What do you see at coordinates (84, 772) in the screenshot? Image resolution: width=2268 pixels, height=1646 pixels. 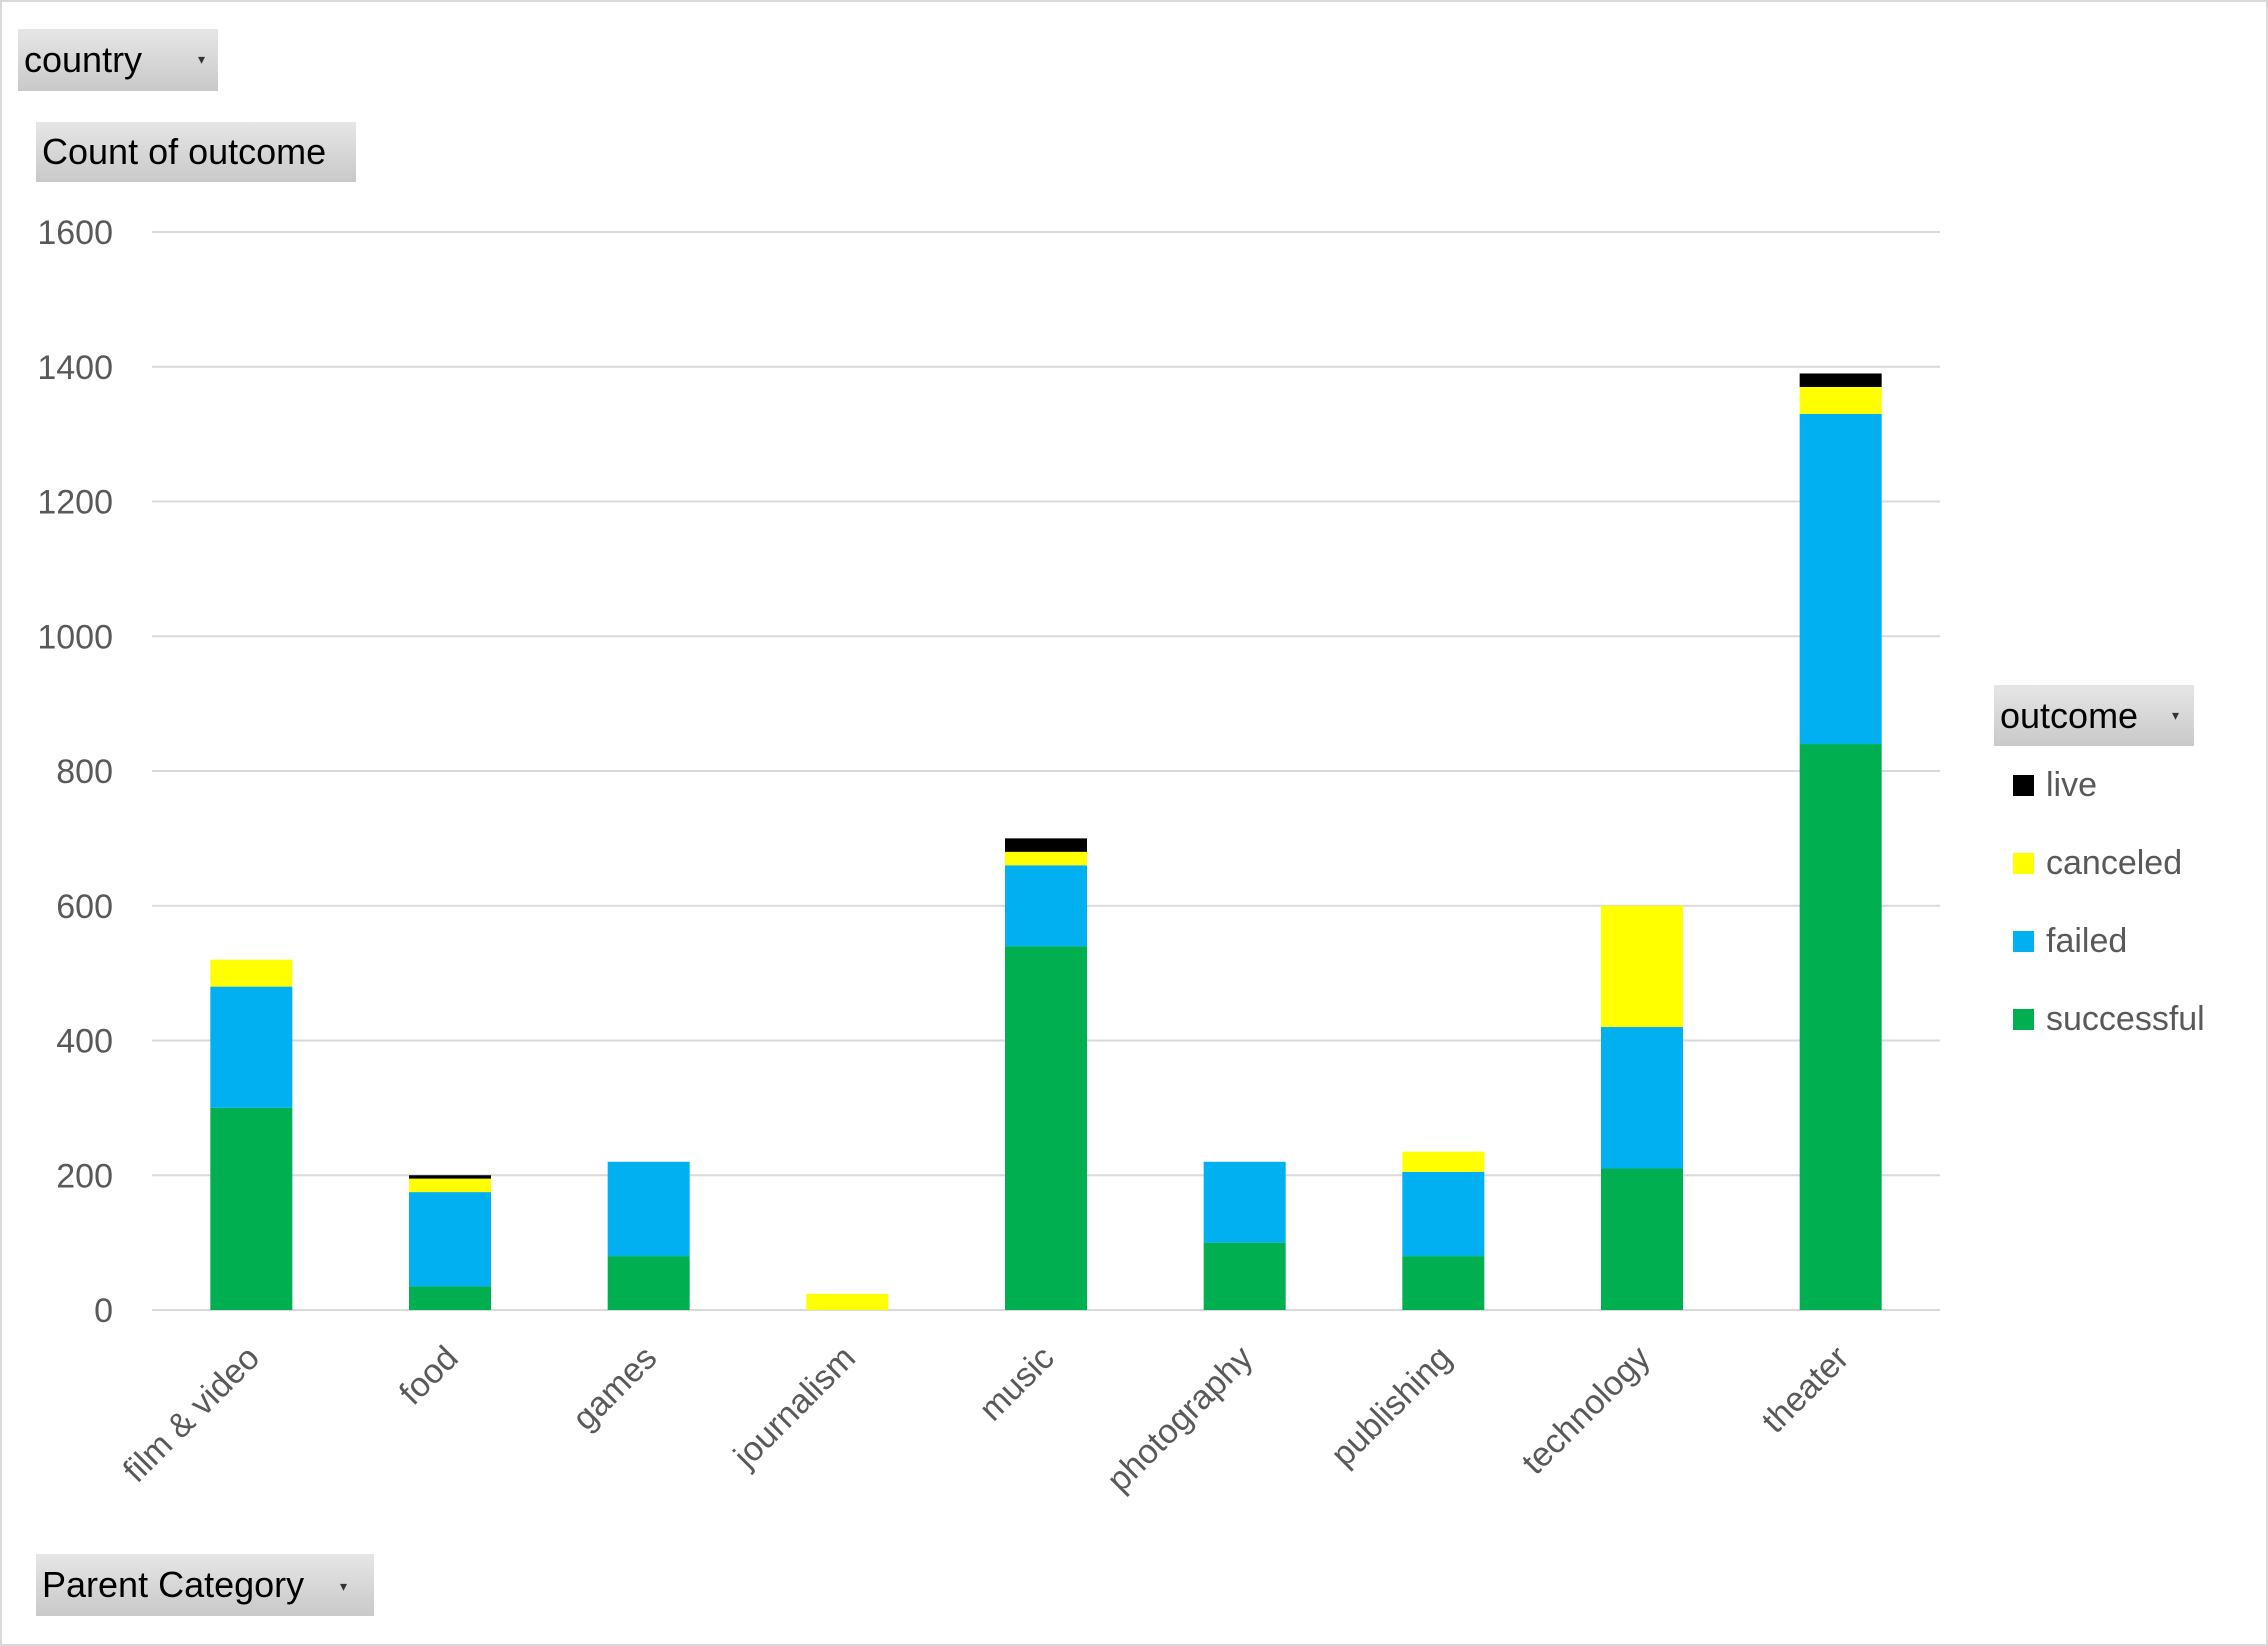 I see `y-tick-label: 800` at bounding box center [84, 772].